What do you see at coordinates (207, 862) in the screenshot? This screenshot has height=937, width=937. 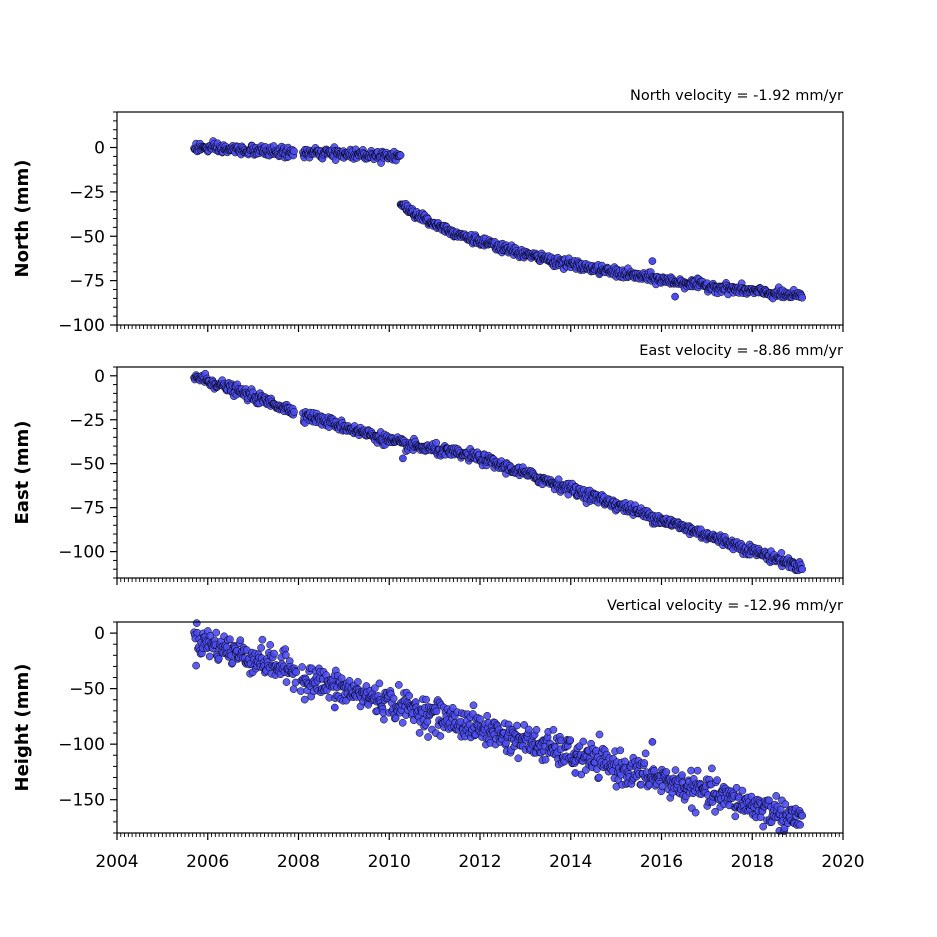 I see `x-tick-label: 2006` at bounding box center [207, 862].